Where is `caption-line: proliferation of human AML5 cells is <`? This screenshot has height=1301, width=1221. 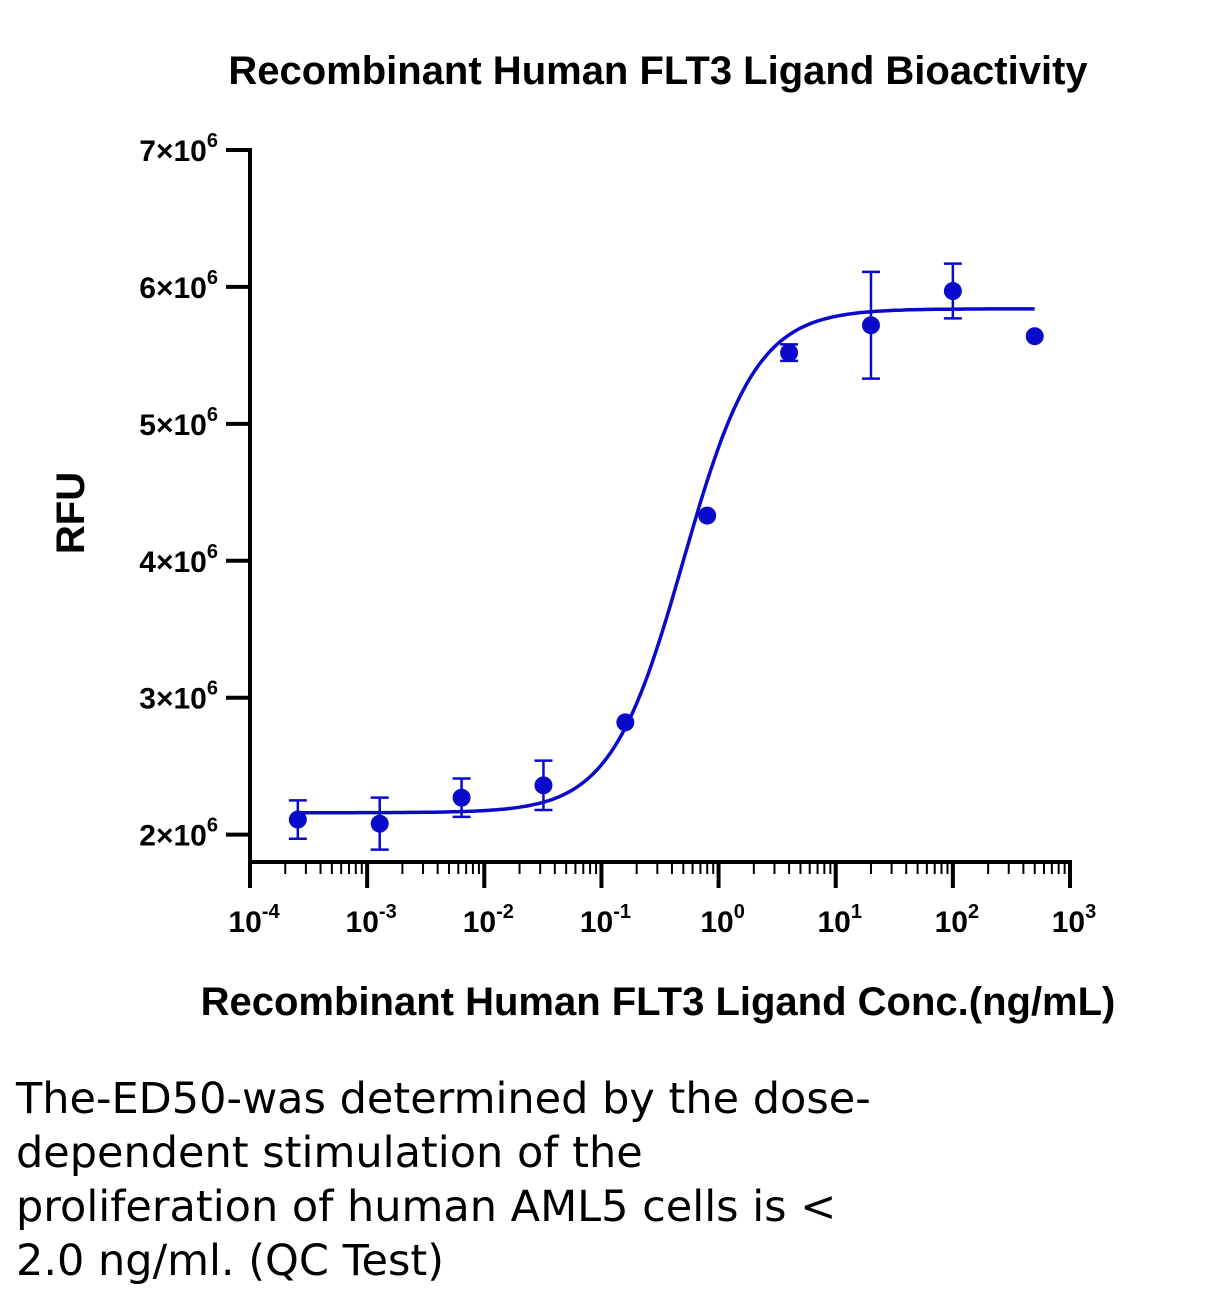
caption-line: proliferation of human AML5 cells is < is located at coordinates (426, 1207).